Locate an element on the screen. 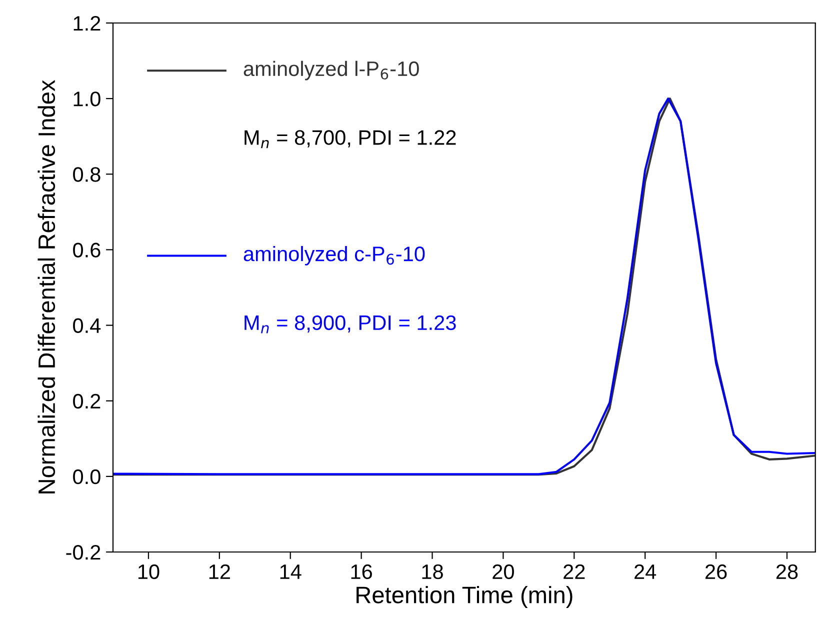 The image size is (817, 633). x-tick-label: 12 is located at coordinates (219, 571).